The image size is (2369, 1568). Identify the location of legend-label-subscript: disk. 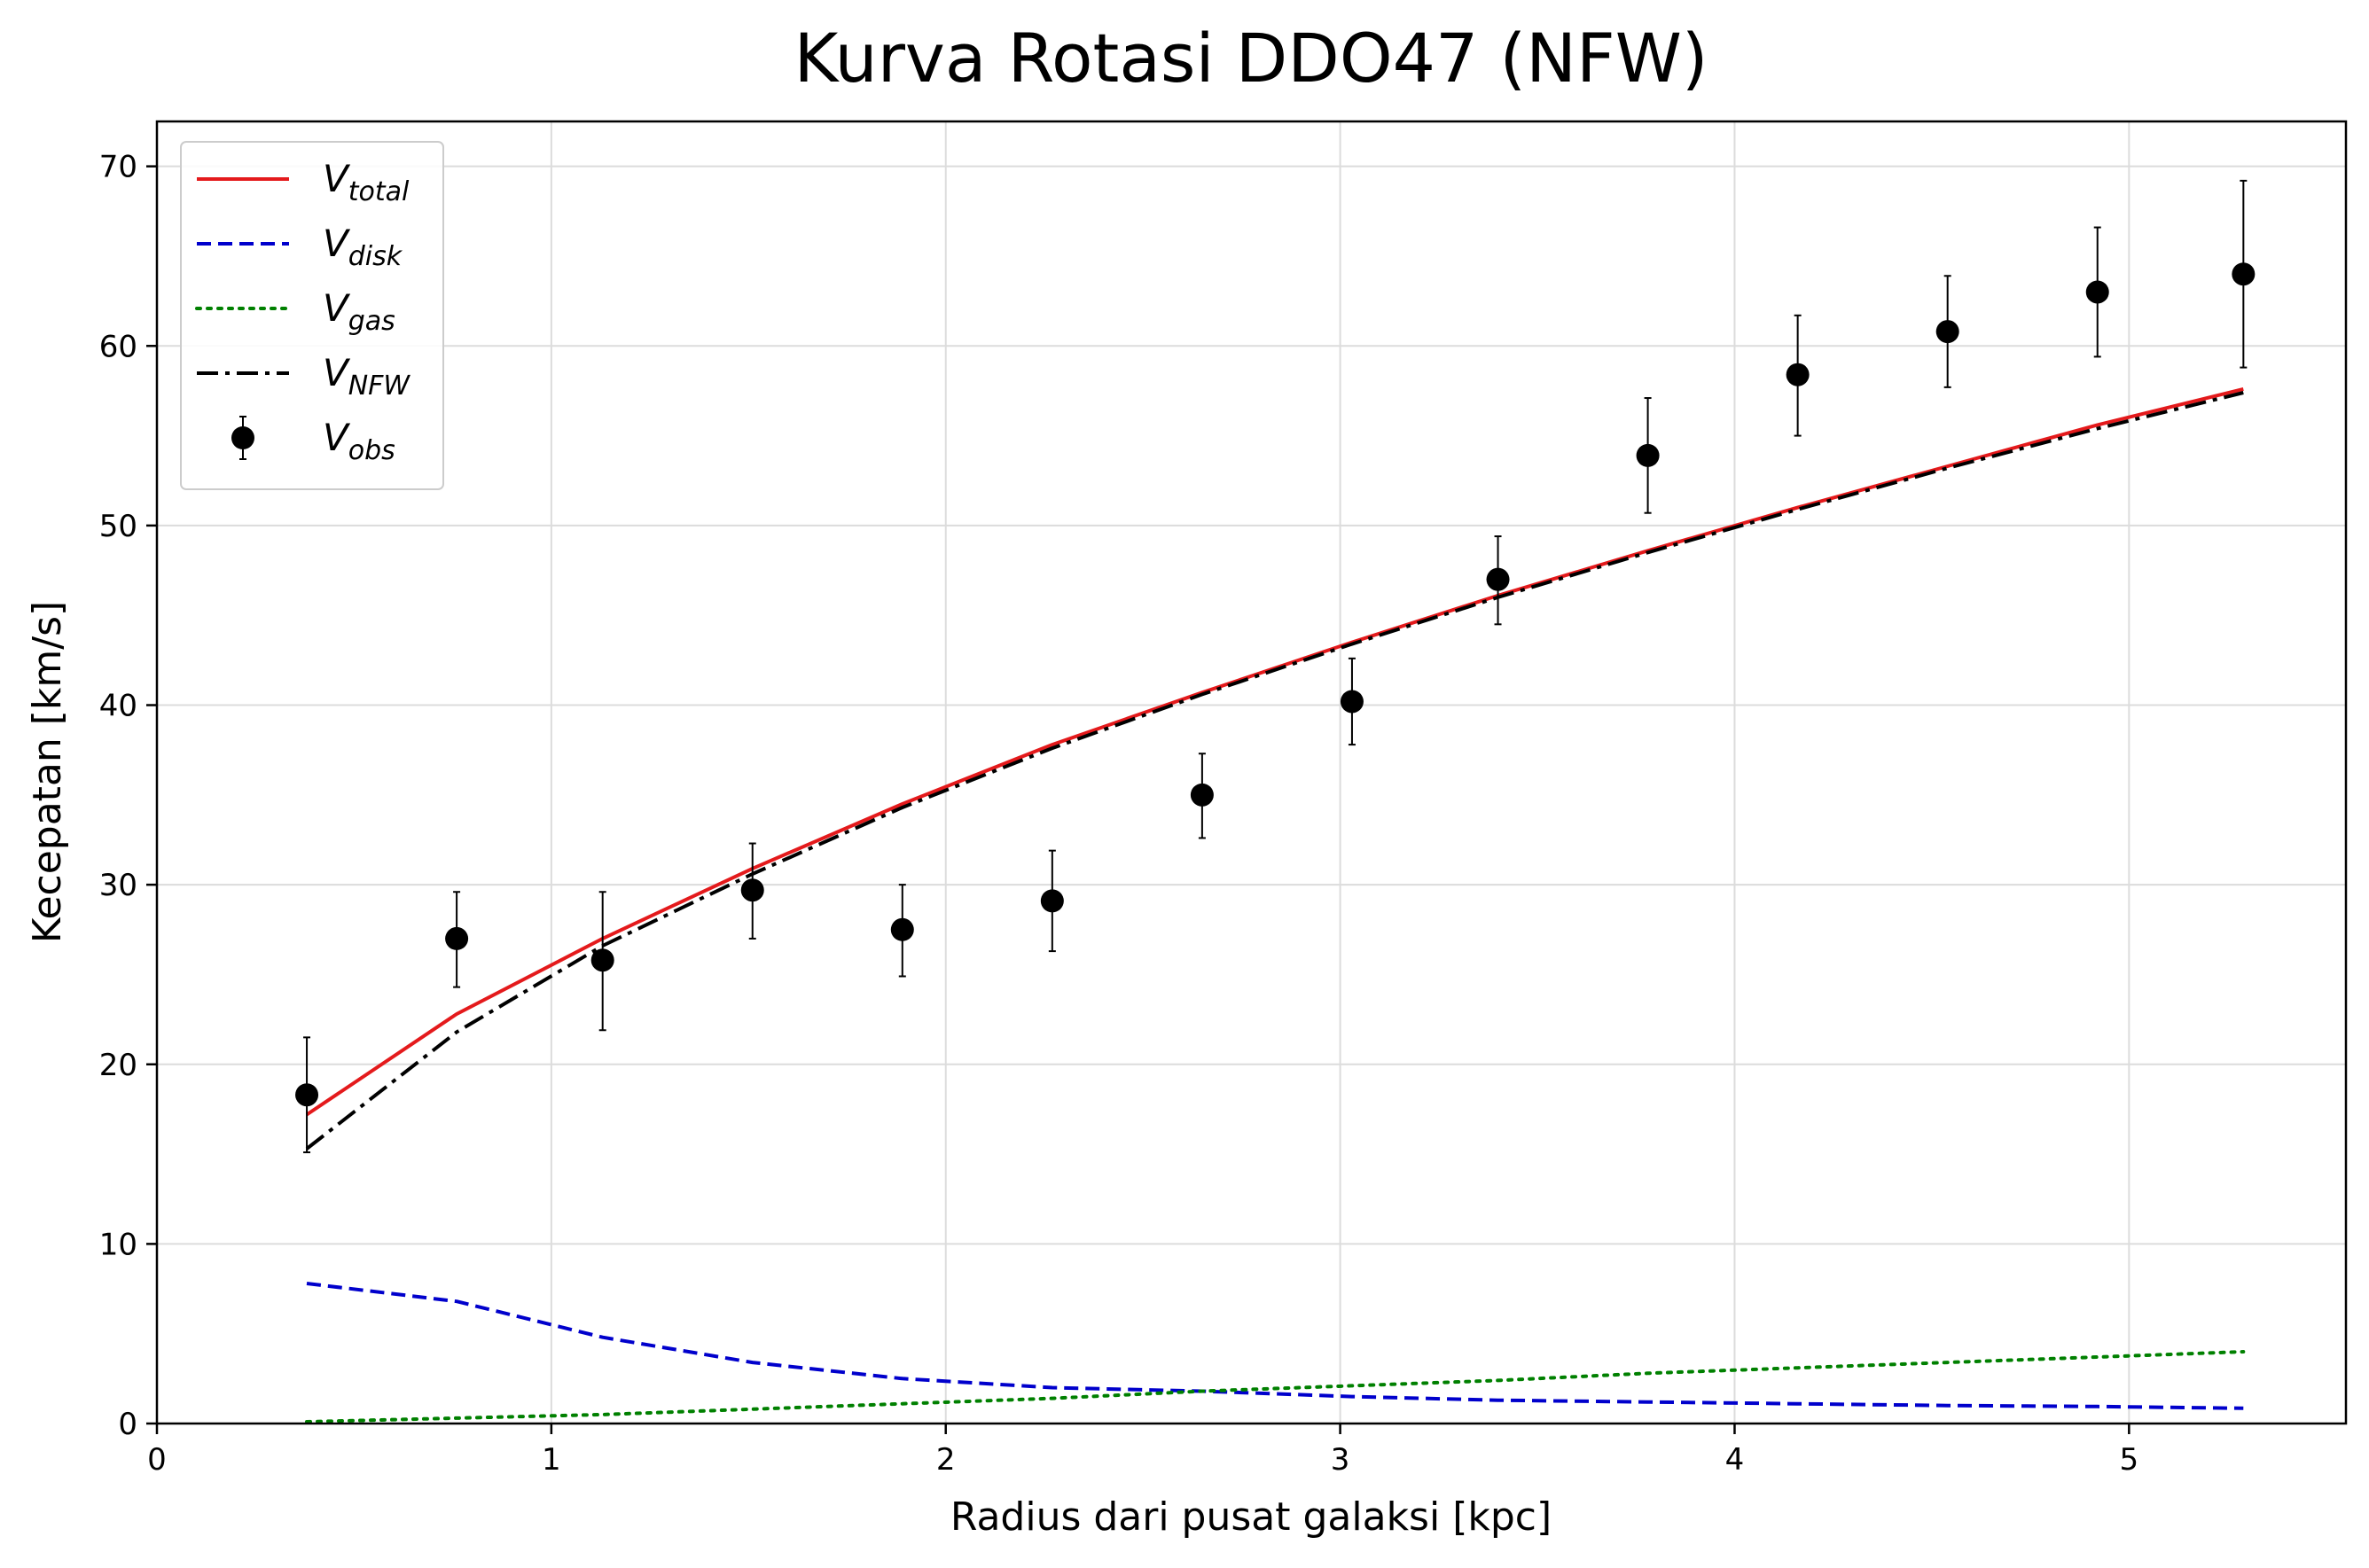
(375, 256).